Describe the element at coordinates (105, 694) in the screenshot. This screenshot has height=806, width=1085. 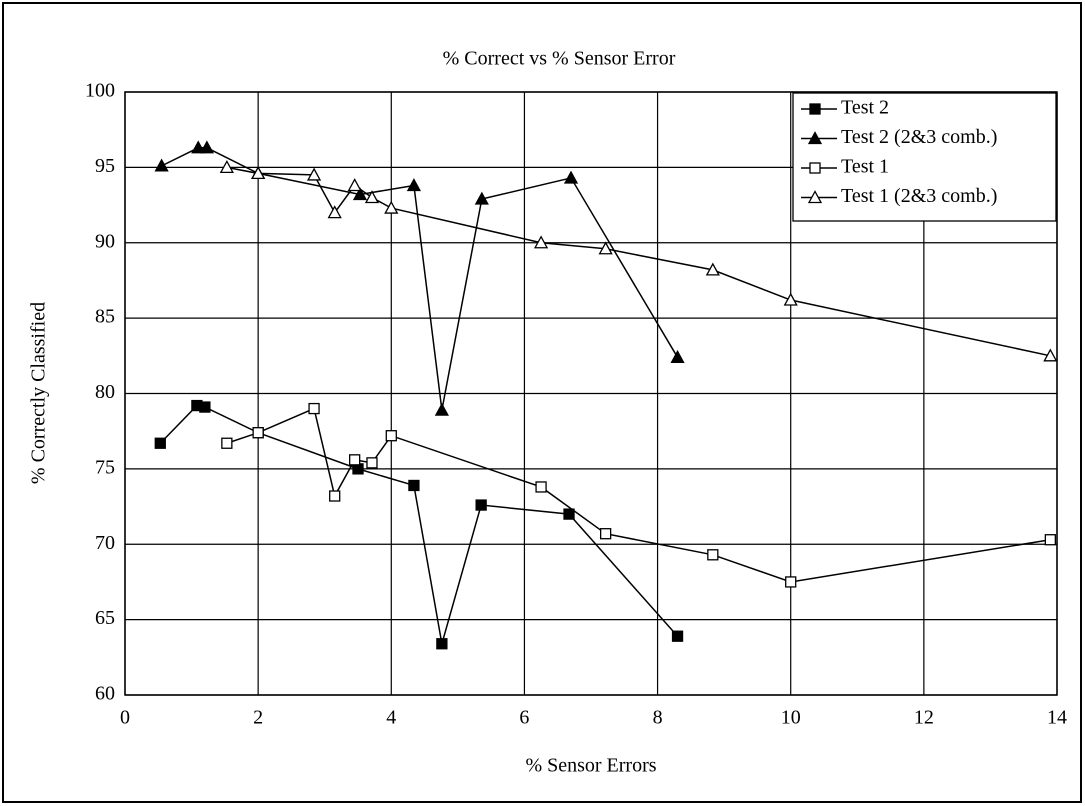
I see `y-tick-label: 60` at that location.